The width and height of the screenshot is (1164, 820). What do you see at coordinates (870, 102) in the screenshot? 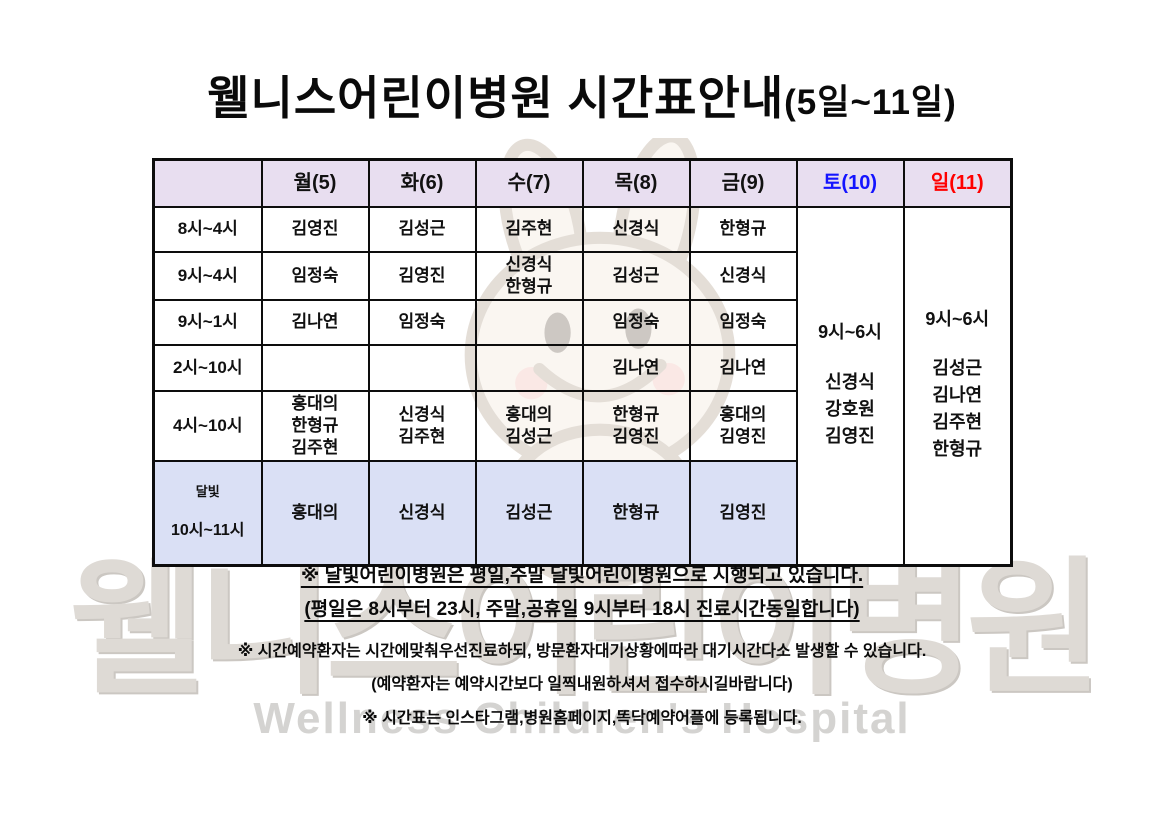
I see `page-title-date-range: (5일~11일)` at bounding box center [870, 102].